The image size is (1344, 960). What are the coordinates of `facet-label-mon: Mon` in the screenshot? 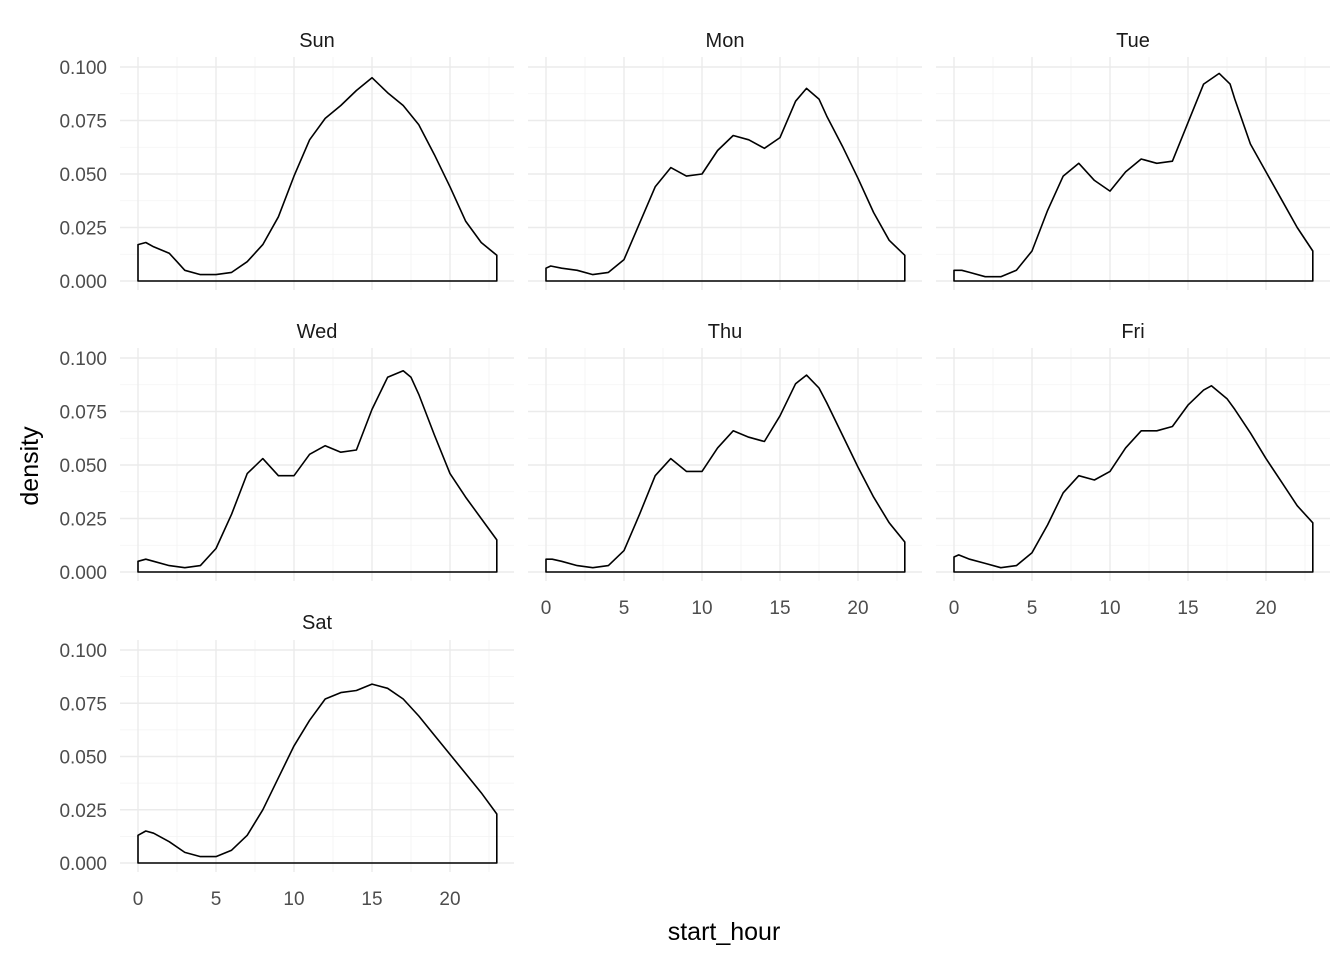 It's located at (725, 41).